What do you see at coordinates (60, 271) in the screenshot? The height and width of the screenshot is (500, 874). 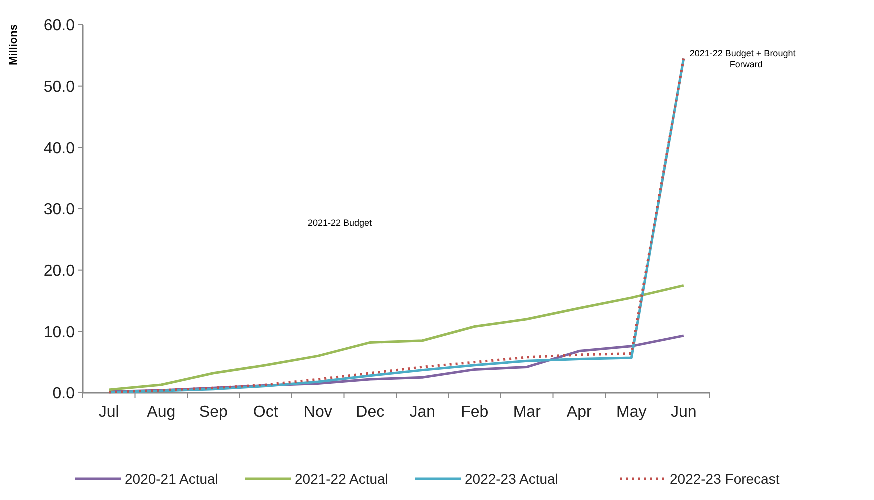 I see `y-tick-label: 20.0` at bounding box center [60, 271].